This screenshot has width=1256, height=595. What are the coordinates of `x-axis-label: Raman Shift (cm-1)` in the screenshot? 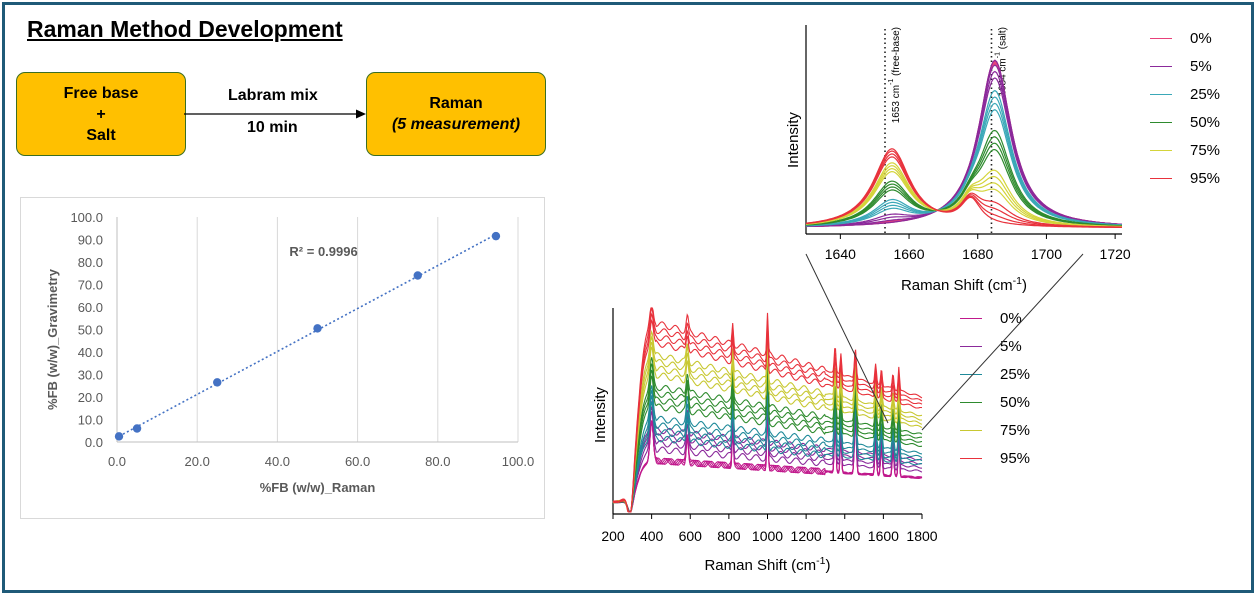 It's located at (767, 564).